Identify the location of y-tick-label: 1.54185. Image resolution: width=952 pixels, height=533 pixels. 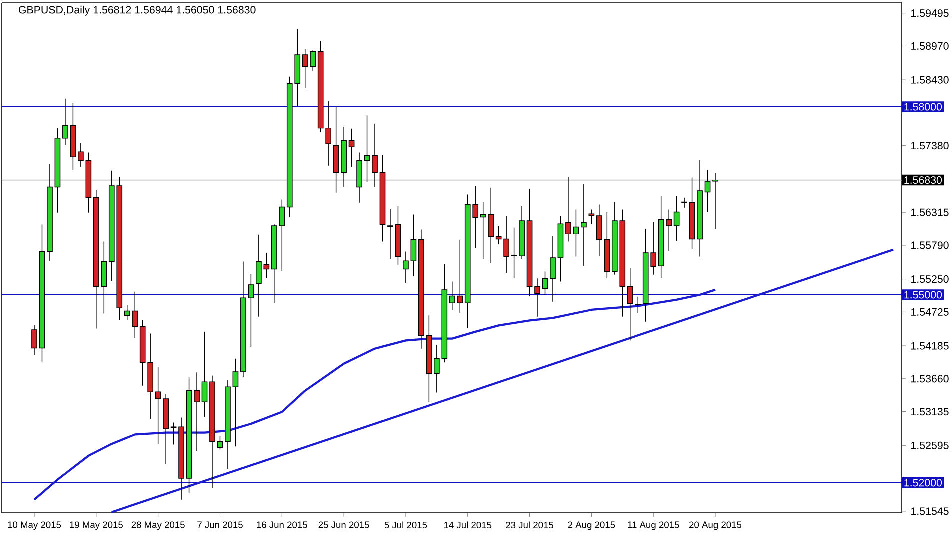
(930, 346).